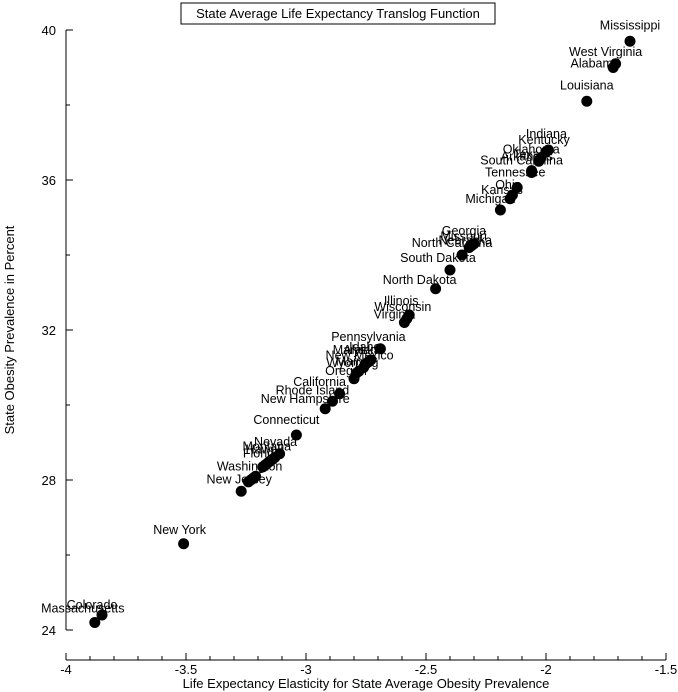 Image resolution: width=678 pixels, height=692 pixels. What do you see at coordinates (49, 180) in the screenshot?
I see `y-tick-label: 36` at bounding box center [49, 180].